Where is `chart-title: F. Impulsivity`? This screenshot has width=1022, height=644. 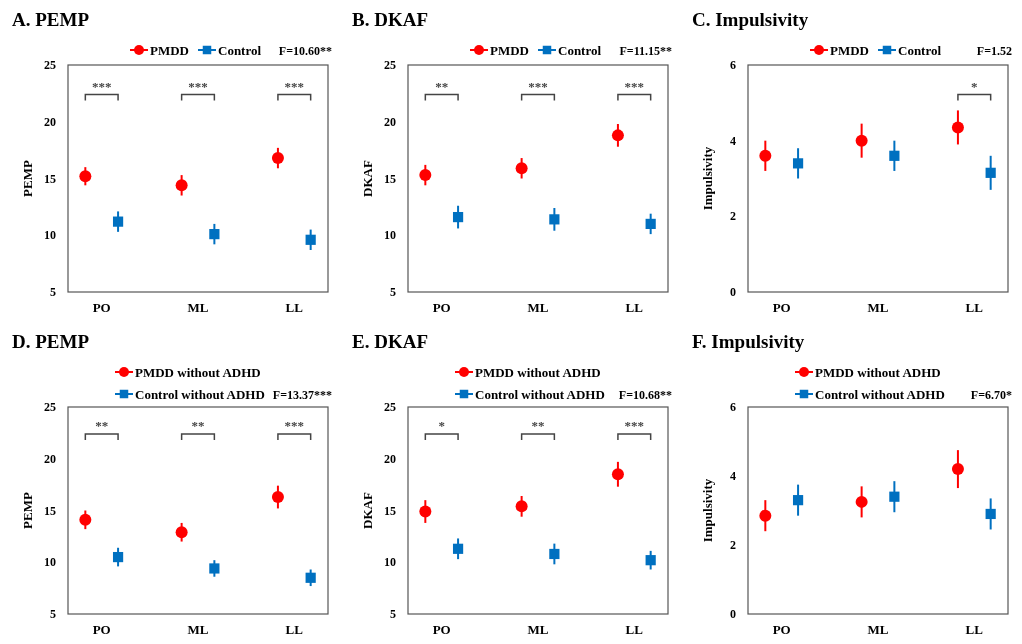 chart-title: F. Impulsivity is located at coordinates (748, 341).